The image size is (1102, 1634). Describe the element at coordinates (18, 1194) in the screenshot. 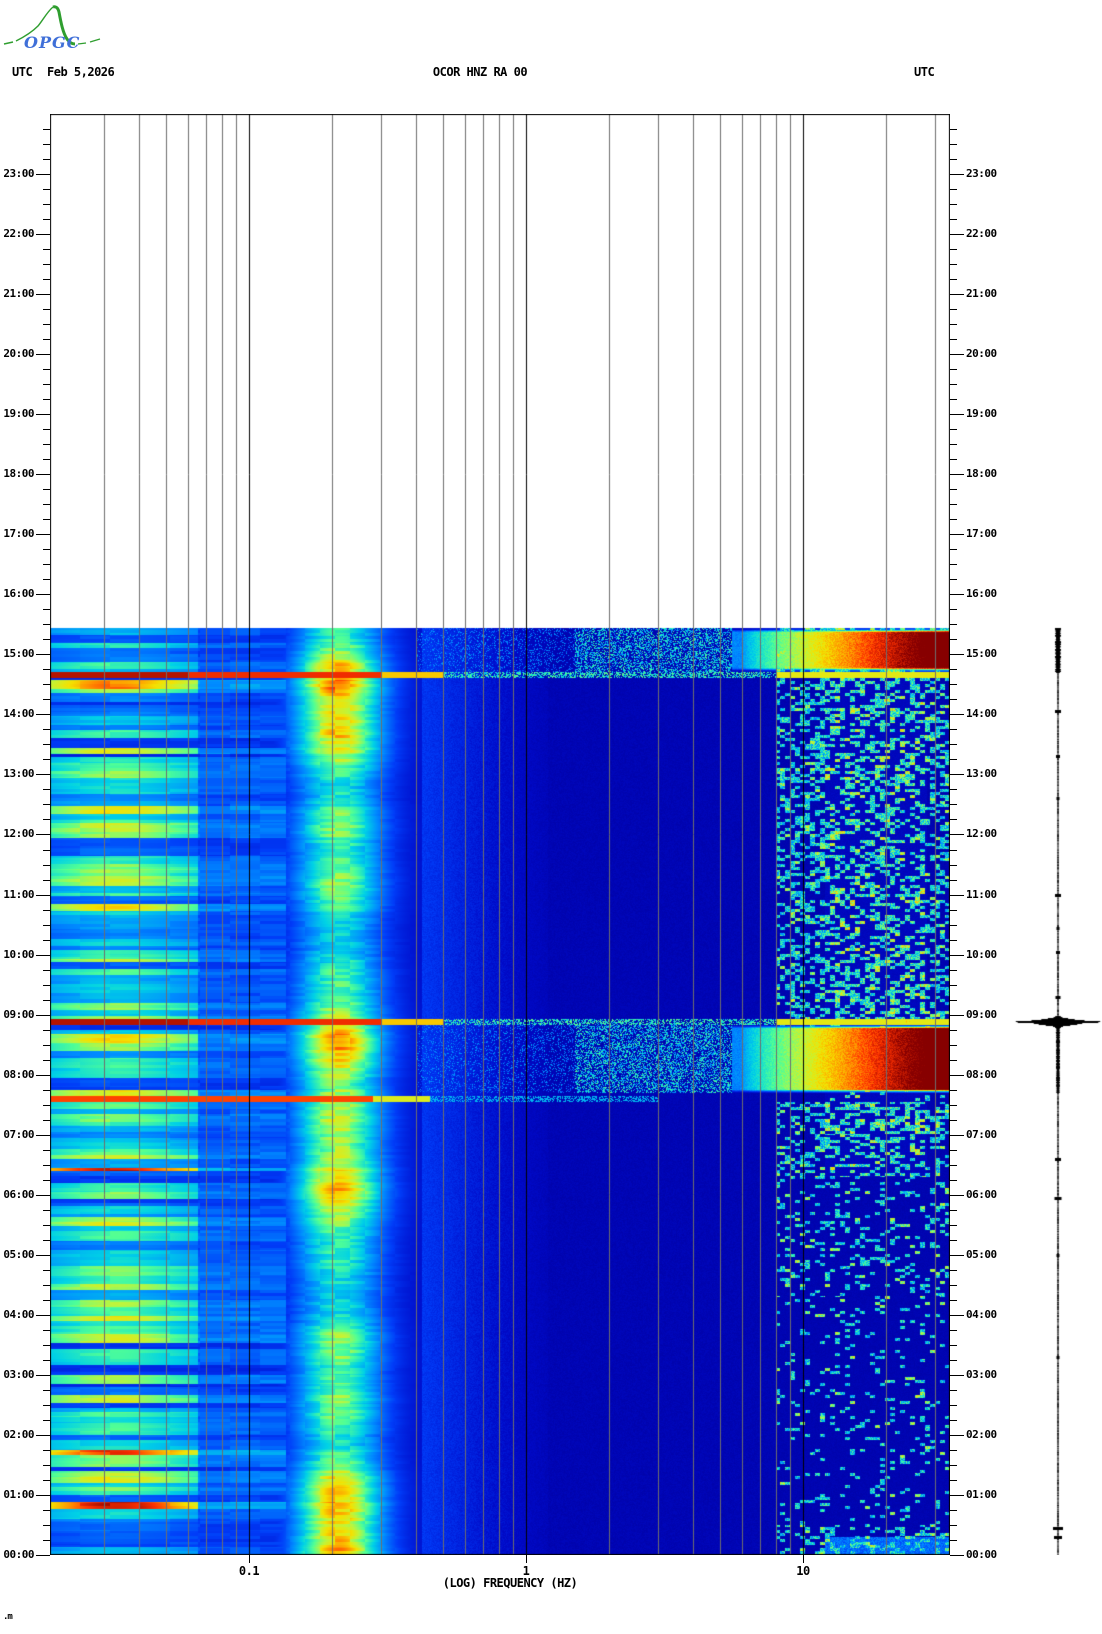

I see `time-label-left: 06:00` at that location.